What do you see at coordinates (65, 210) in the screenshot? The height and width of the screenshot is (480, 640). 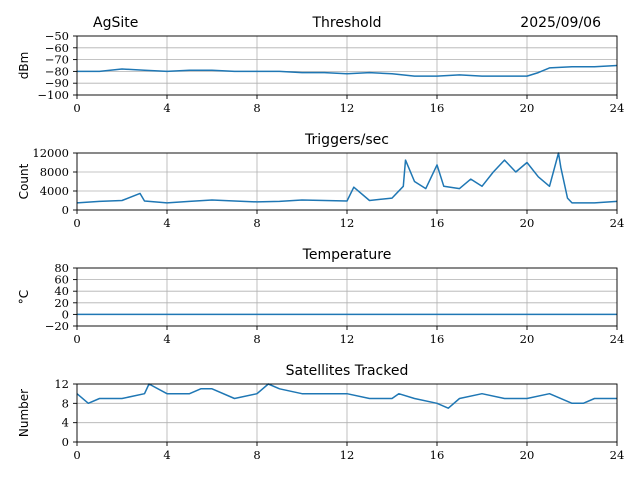 I see `triggers-ytick-label: 0` at bounding box center [65, 210].